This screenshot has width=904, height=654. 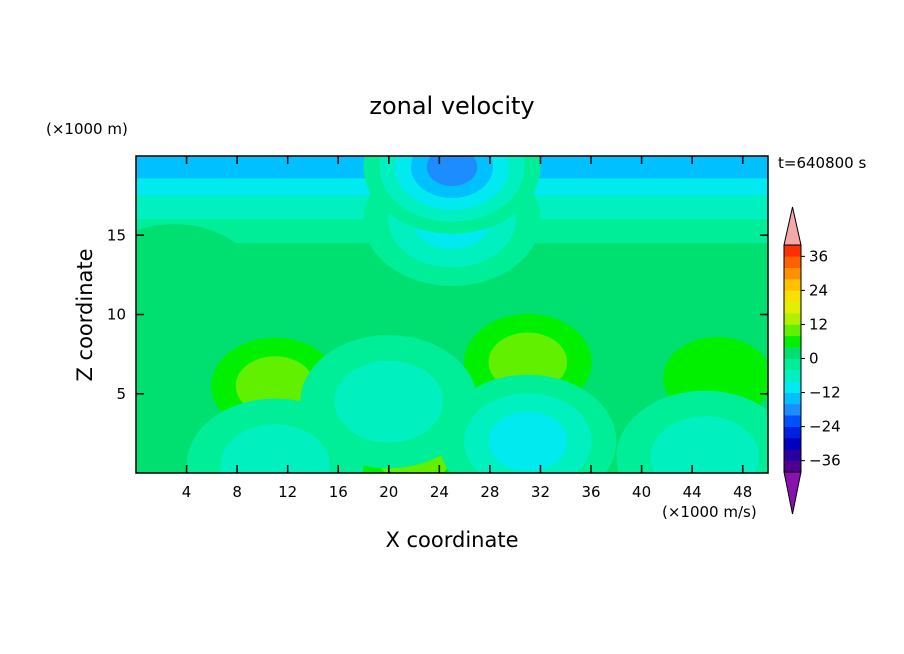 I want to click on x-tick-label: 8, so click(x=237, y=492).